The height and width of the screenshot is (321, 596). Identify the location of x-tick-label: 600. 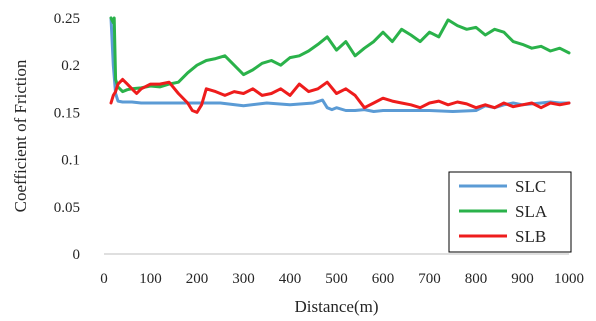
(383, 279).